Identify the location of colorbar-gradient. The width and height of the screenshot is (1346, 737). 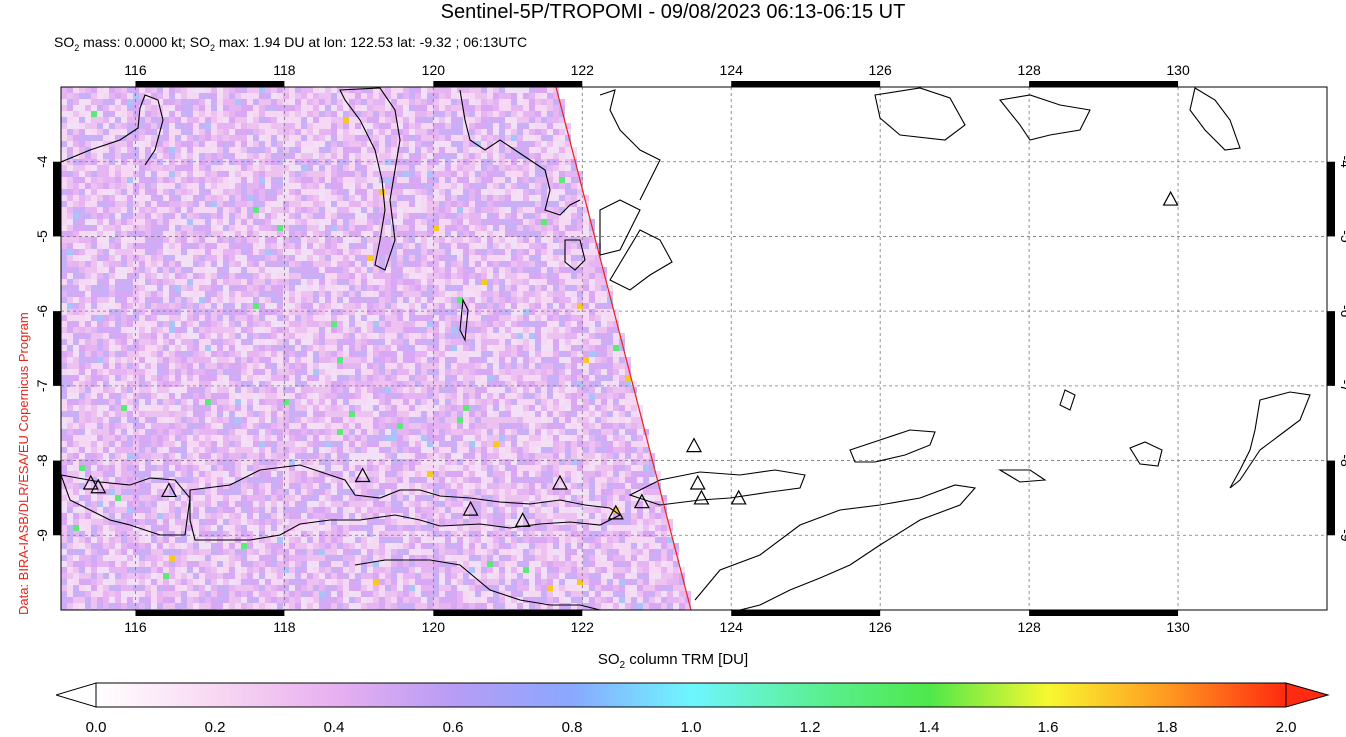
(691, 695).